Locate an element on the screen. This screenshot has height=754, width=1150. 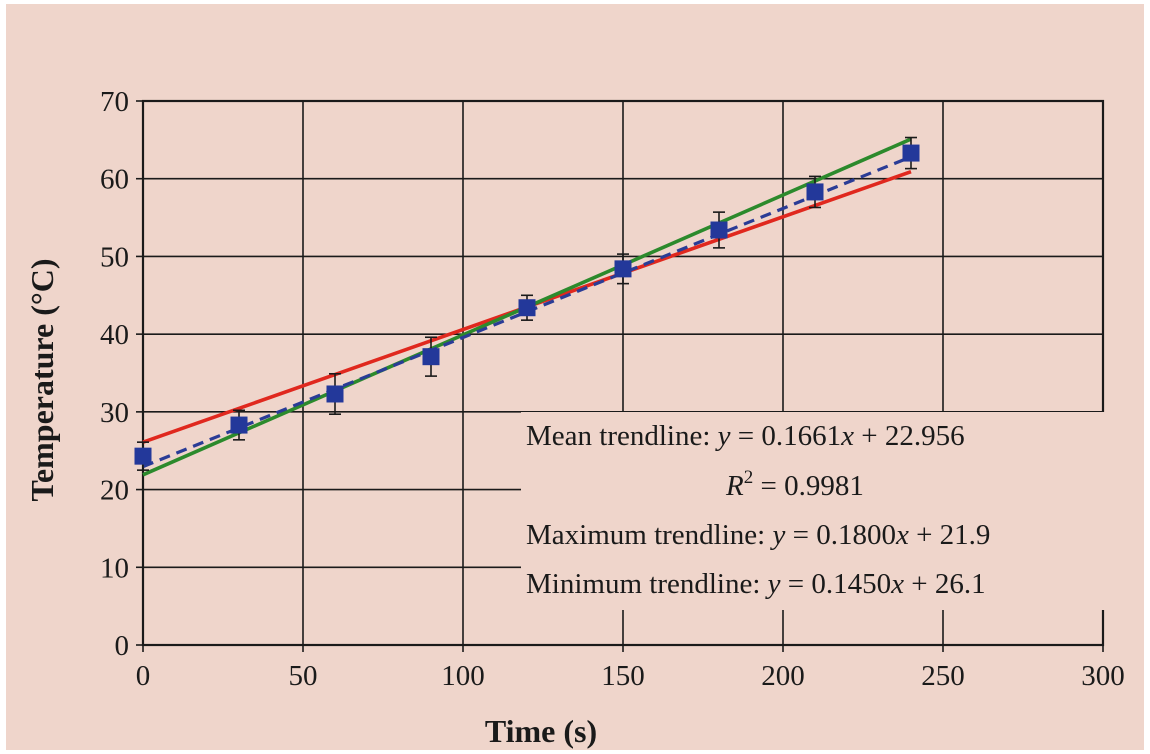
y-tick-label-7: 70 is located at coordinates (114, 102).